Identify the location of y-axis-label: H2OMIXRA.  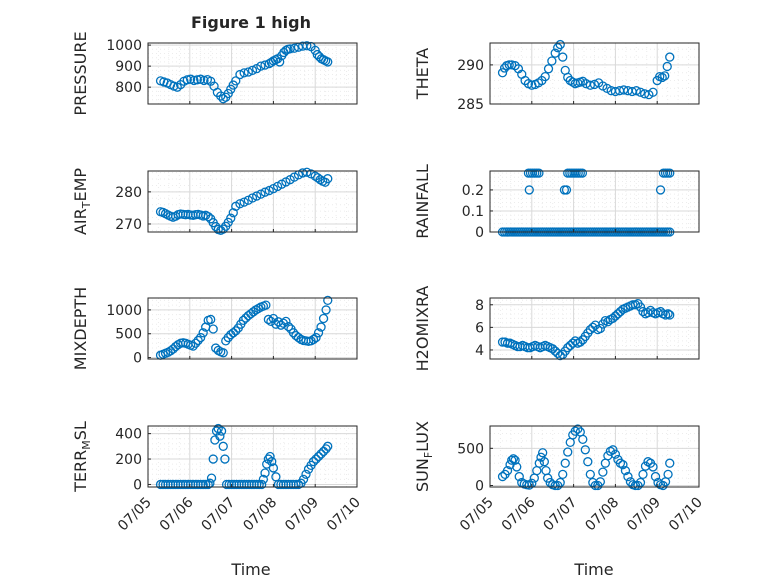
(422, 329).